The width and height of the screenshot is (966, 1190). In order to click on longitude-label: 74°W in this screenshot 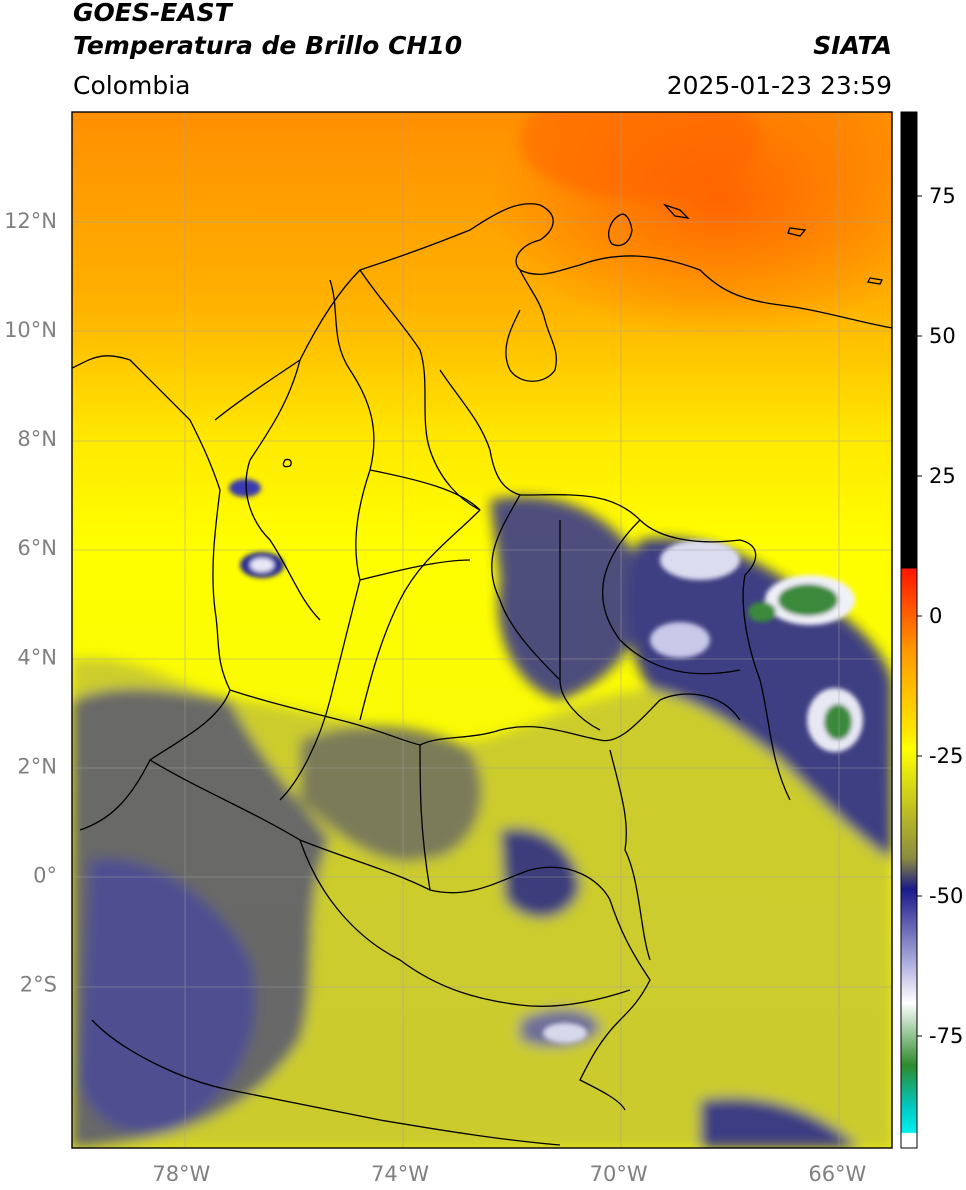, I will do `click(400, 1174)`.